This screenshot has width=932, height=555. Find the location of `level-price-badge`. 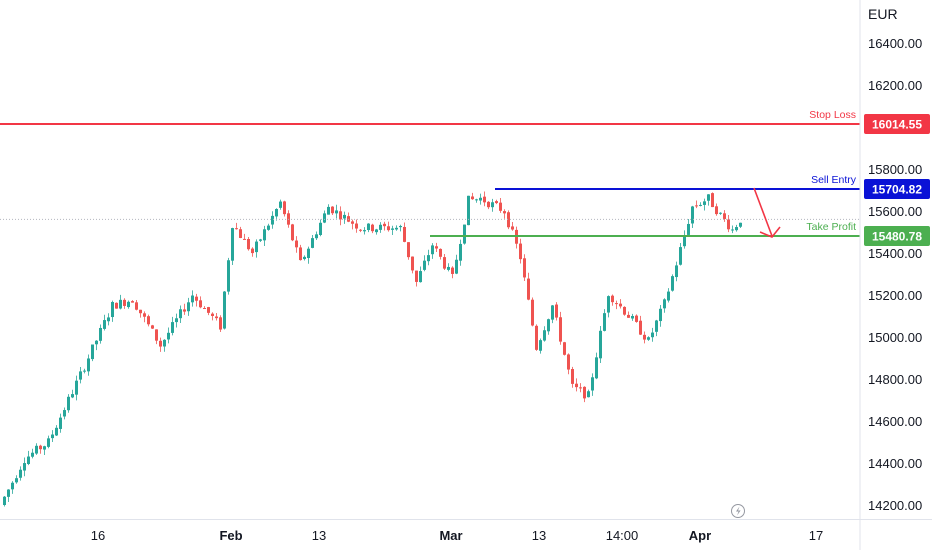

level-price-badge is located at coordinates (897, 236).